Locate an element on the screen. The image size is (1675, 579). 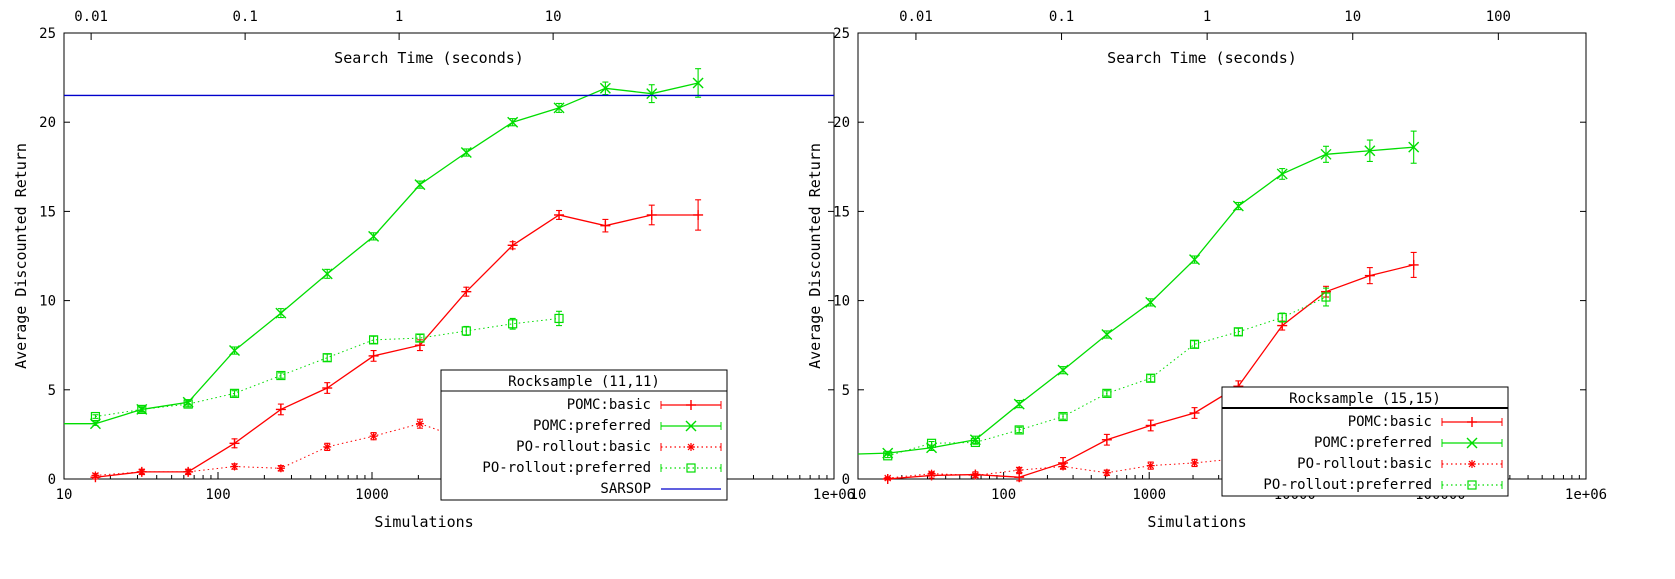
series-po-rollout-basic is located at coordinates (1107, 454).